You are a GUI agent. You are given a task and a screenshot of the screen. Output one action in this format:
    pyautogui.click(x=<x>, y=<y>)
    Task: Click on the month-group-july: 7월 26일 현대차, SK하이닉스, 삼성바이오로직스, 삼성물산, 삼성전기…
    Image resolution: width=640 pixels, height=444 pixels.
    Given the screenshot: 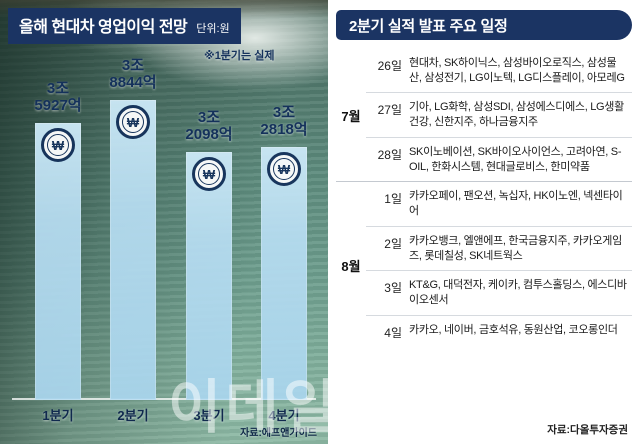 What is the action you would take?
    pyautogui.click(x=484, y=115)
    